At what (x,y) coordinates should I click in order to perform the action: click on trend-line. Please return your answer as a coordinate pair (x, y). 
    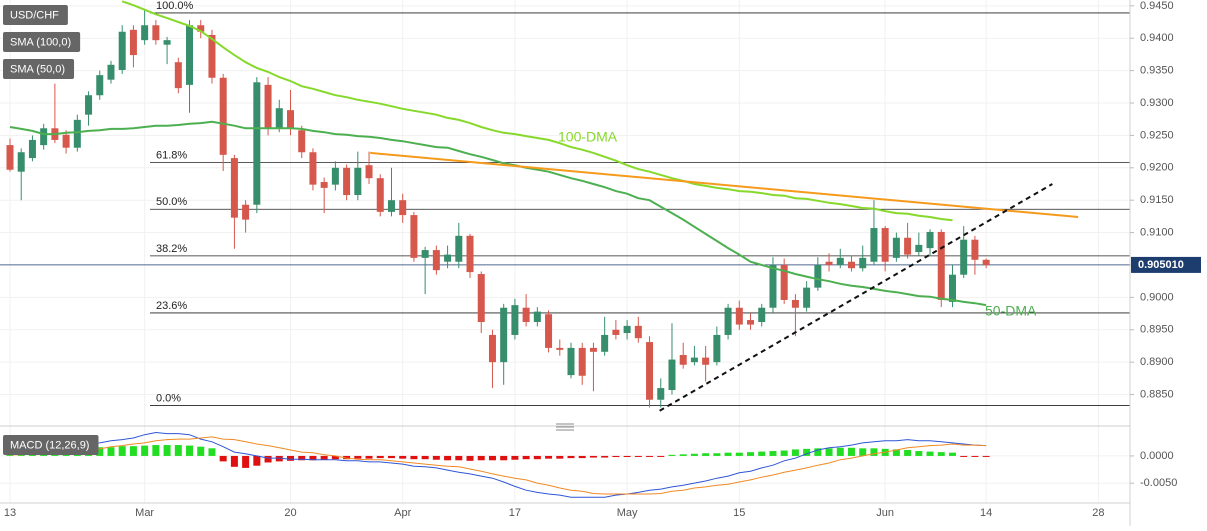
    Looking at the image, I should click on (724, 185).